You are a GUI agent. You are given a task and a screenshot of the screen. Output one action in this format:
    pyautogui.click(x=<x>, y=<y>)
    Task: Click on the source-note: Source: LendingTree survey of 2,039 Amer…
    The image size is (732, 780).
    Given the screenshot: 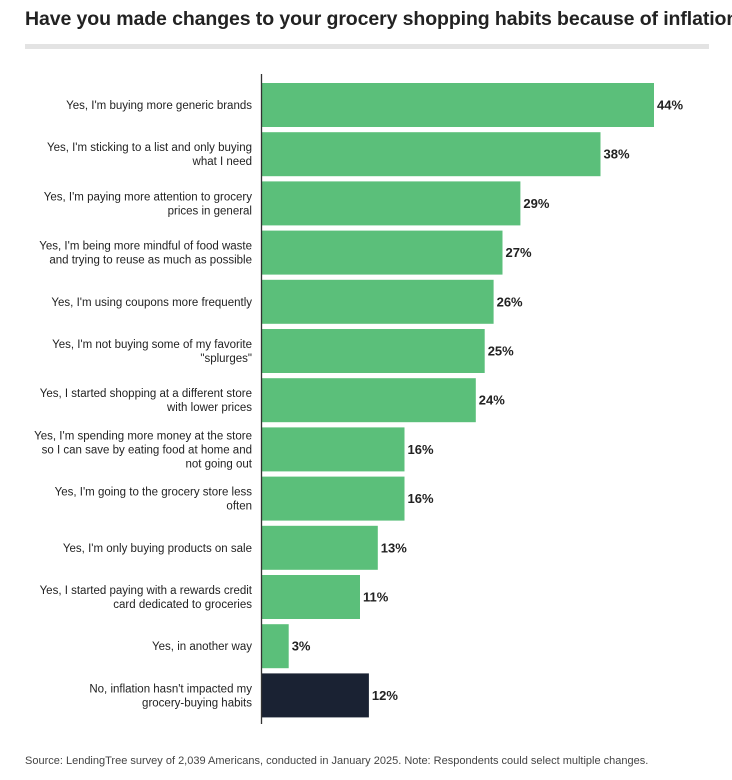 What is the action you would take?
    pyautogui.click(x=337, y=761)
    